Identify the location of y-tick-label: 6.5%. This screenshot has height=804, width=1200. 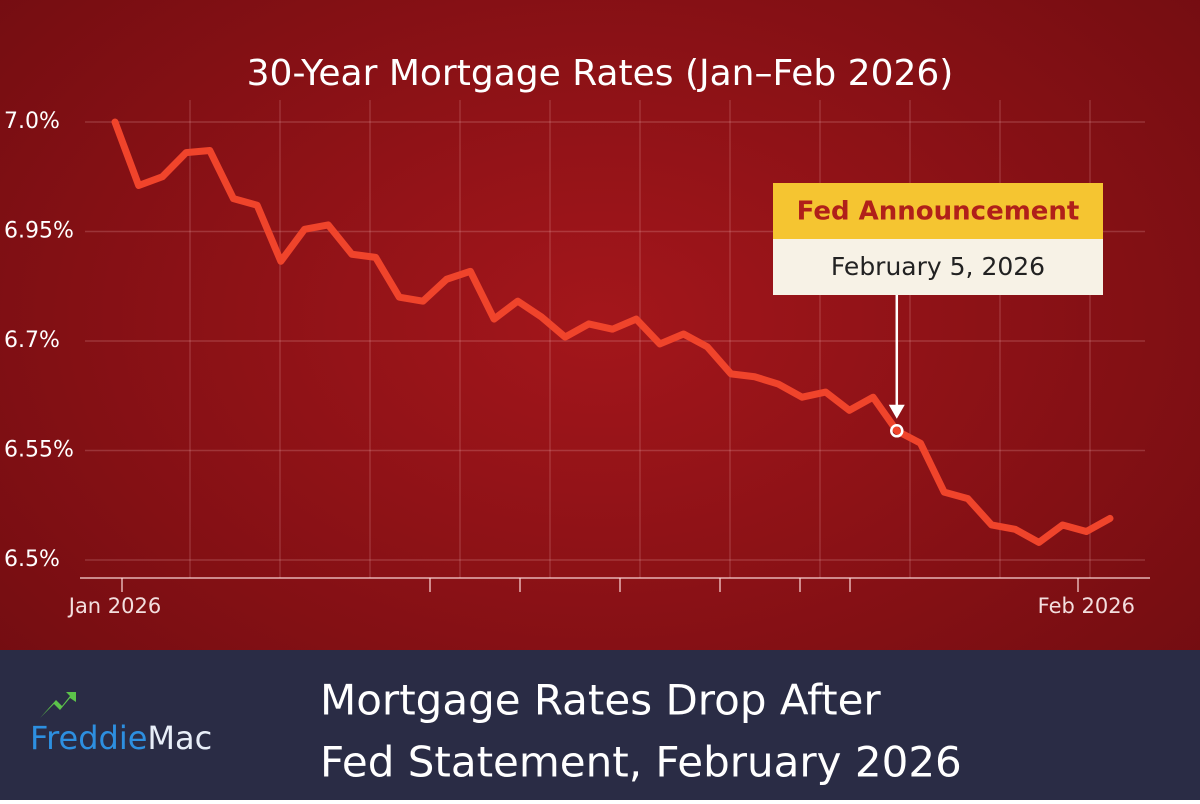
(32, 559).